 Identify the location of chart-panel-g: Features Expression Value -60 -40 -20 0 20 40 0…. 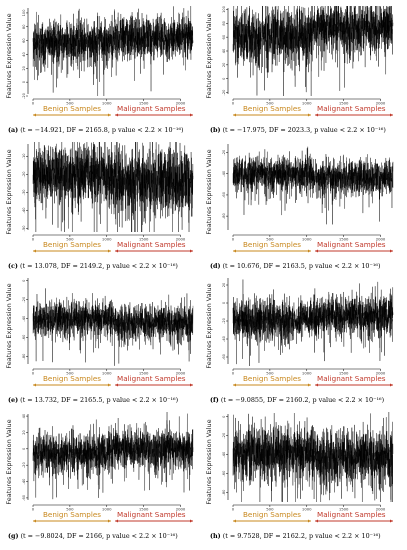
(103, 475).